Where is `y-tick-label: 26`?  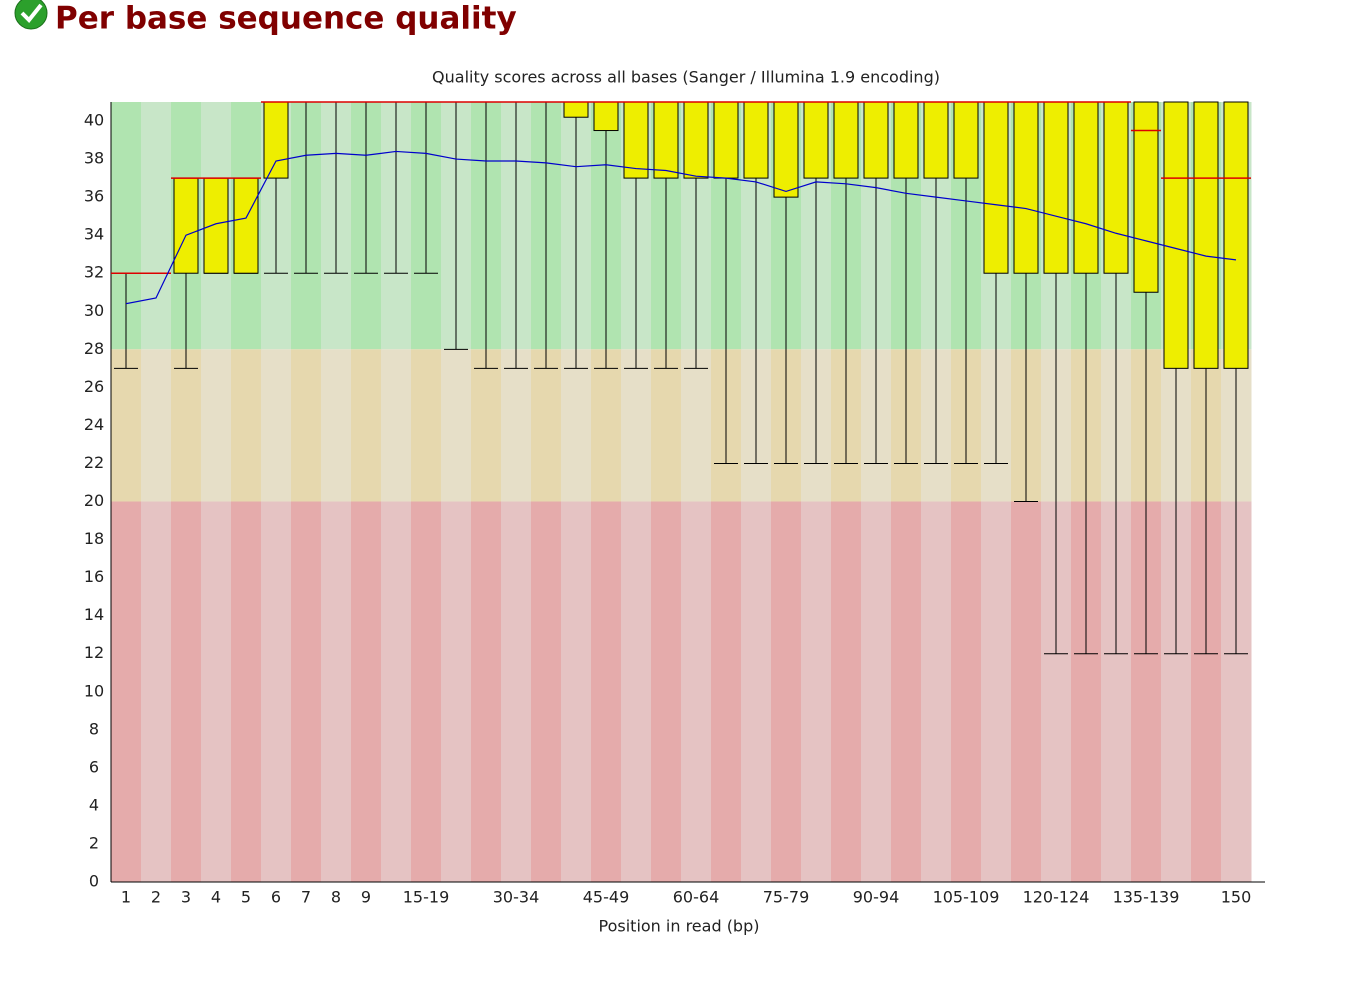
y-tick-label: 26 is located at coordinates (94, 386).